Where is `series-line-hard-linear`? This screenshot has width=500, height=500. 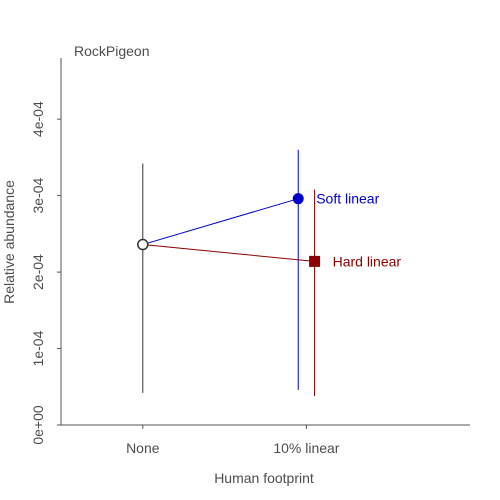
series-line-hard-linear is located at coordinates (228, 253).